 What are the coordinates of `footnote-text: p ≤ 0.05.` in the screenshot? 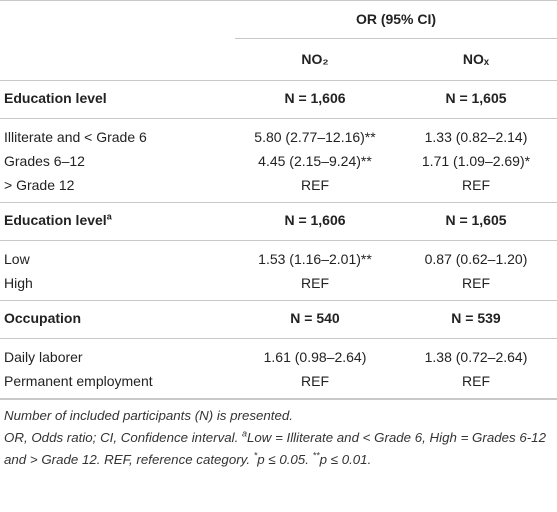 It's located at (285, 459).